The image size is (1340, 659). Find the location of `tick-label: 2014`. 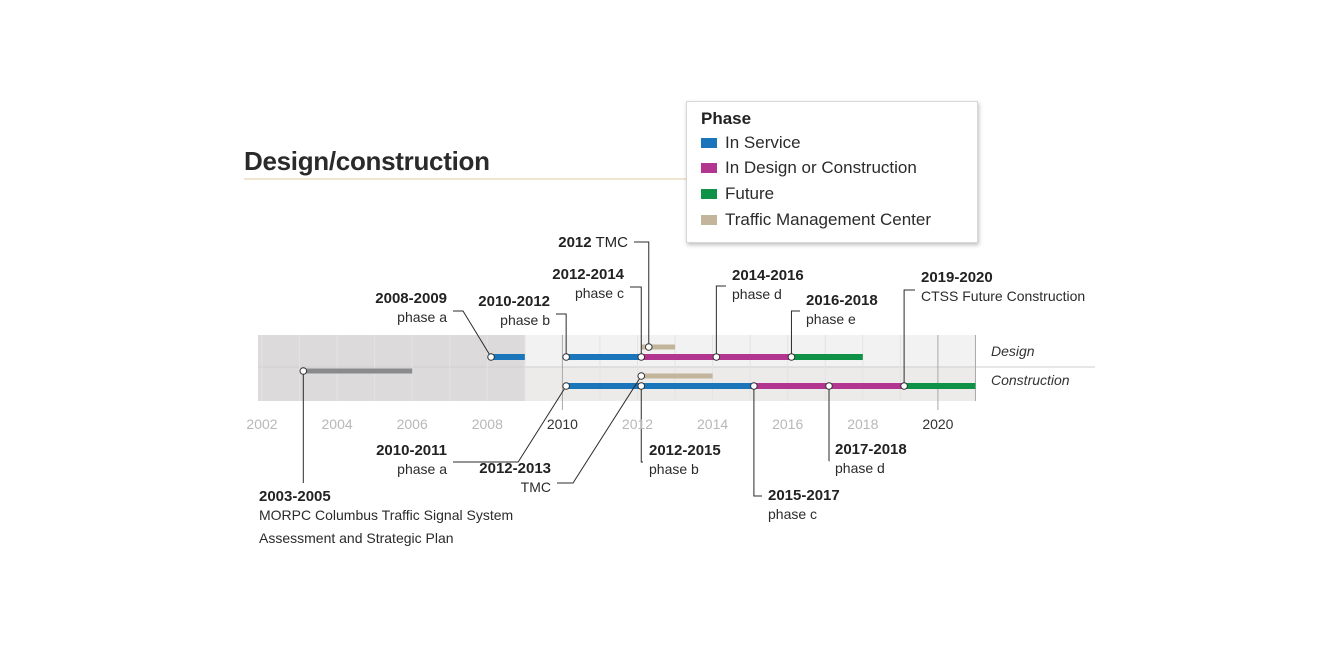

tick-label: 2014 is located at coordinates (712, 424).